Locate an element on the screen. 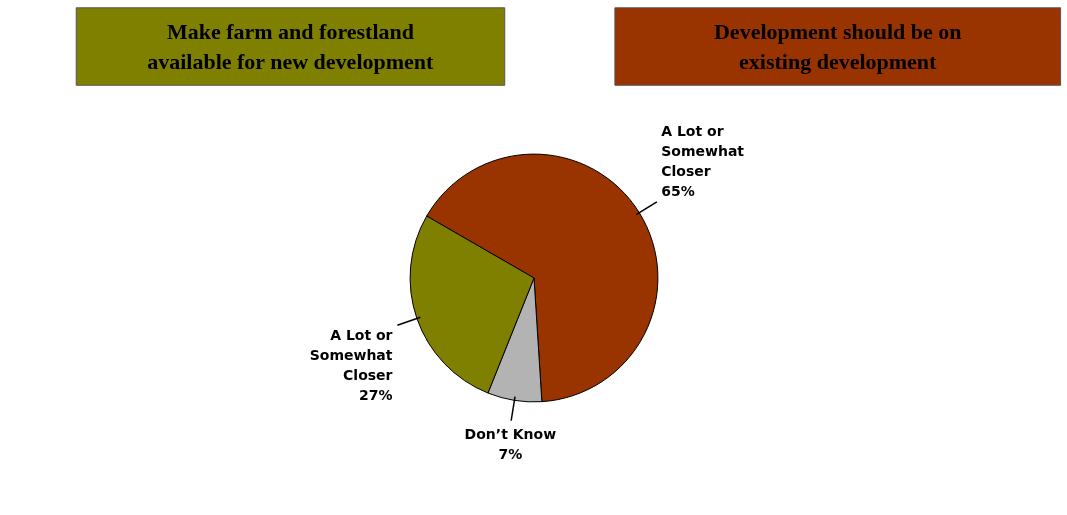 The width and height of the screenshot is (1067, 515). data-label: 27% is located at coordinates (376, 394).